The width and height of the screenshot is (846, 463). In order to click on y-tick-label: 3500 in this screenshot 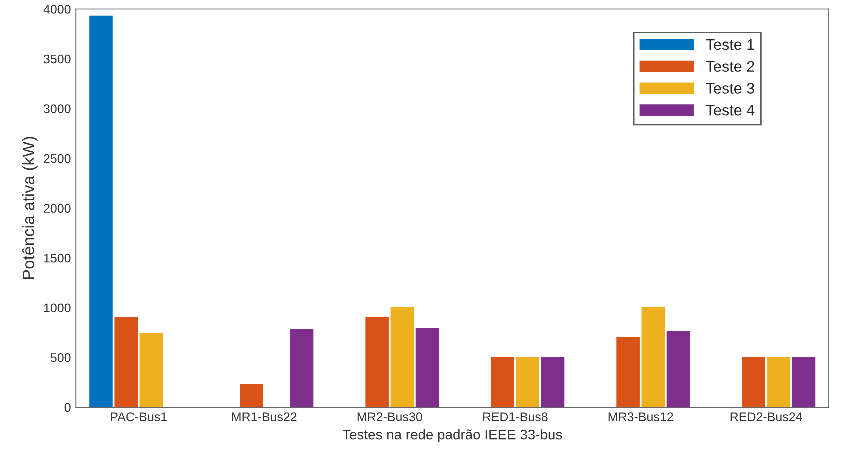, I will do `click(57, 59)`.